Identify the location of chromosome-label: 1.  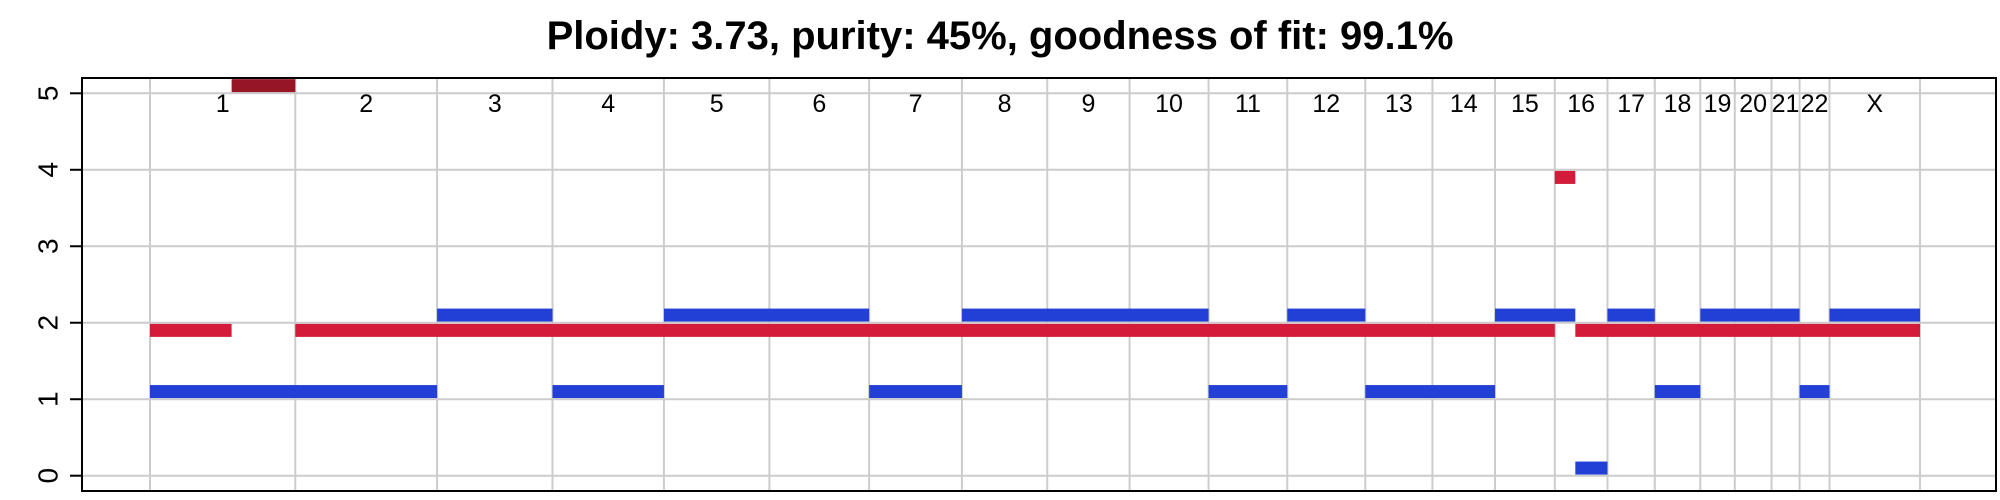
(223, 104).